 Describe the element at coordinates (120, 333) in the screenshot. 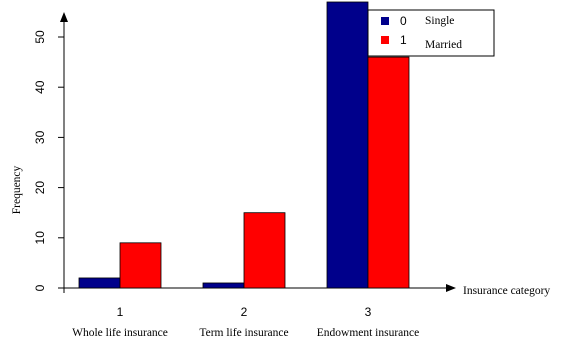

I see `x-category-name: Whole life insurance` at that location.